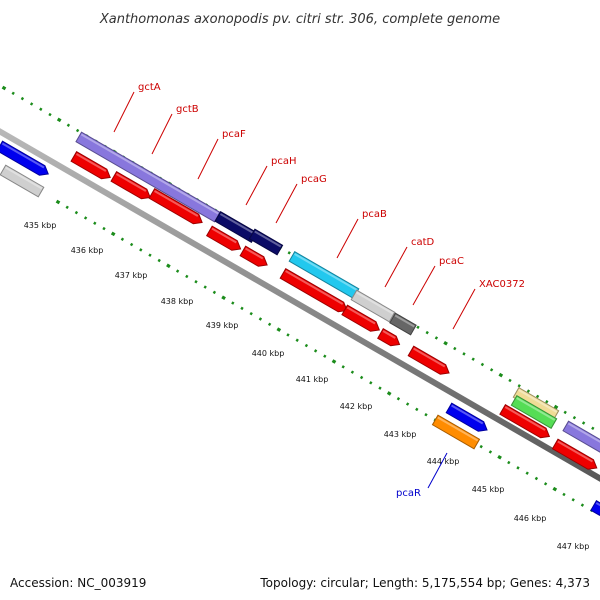  I want to click on gene-label-pcar: pcaR, so click(408, 493).